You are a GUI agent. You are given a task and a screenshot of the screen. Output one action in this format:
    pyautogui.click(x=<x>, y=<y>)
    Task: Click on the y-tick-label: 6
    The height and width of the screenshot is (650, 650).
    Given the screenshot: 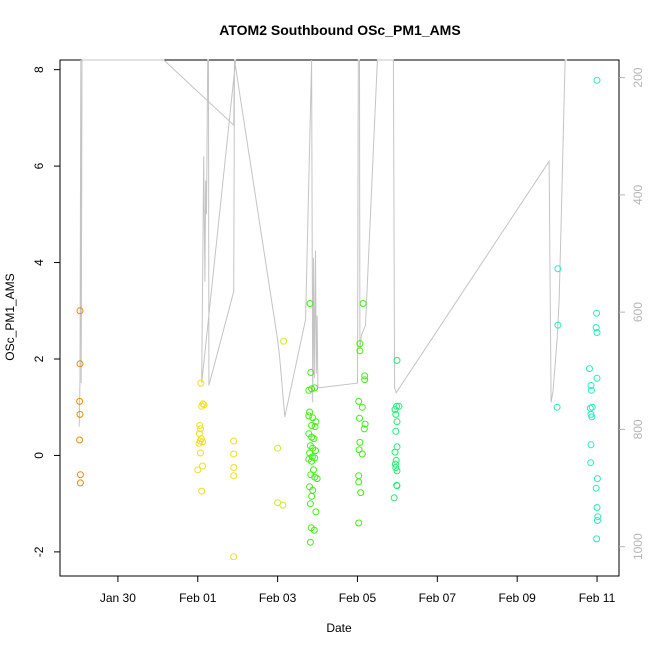 What is the action you would take?
    pyautogui.click(x=39, y=165)
    